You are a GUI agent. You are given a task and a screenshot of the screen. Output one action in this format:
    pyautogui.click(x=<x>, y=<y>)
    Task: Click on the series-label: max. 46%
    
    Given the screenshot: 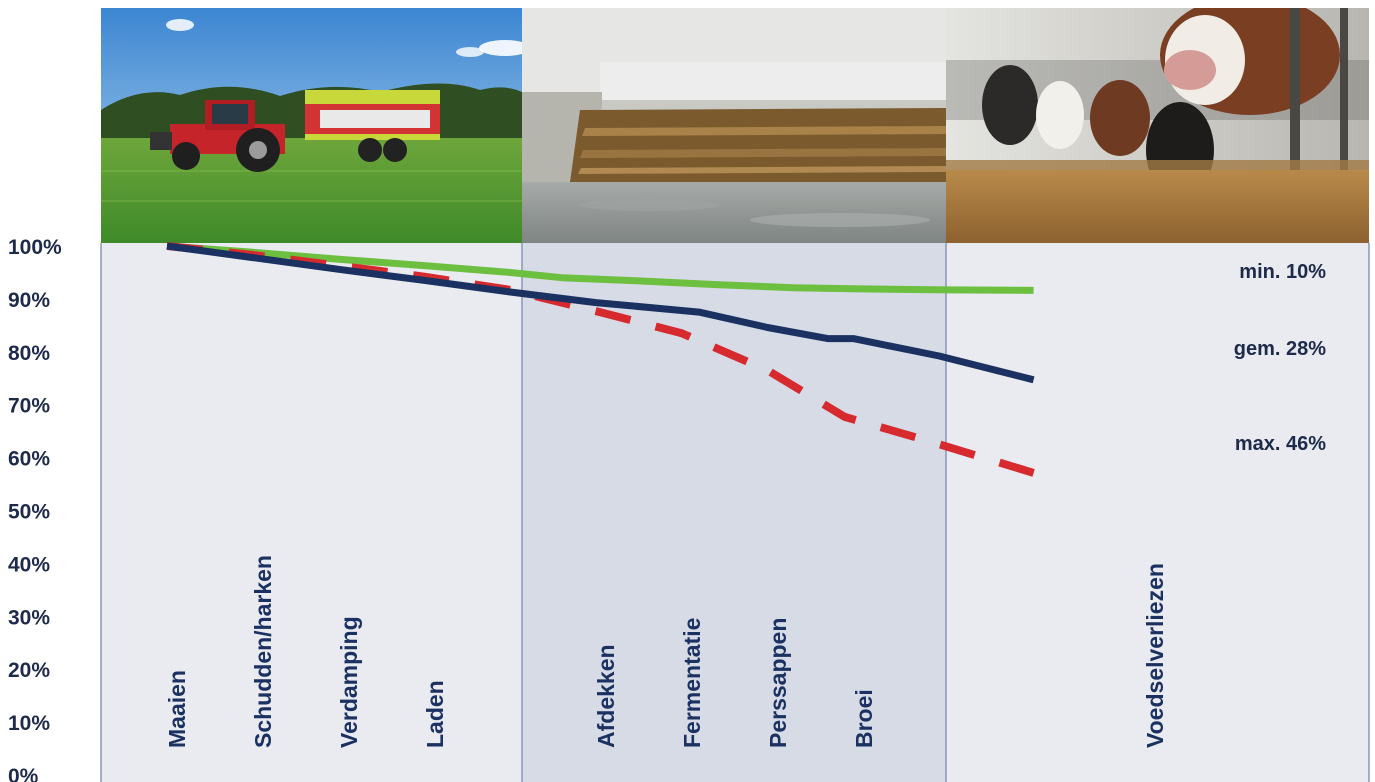 What is the action you would take?
    pyautogui.click(x=1280, y=444)
    